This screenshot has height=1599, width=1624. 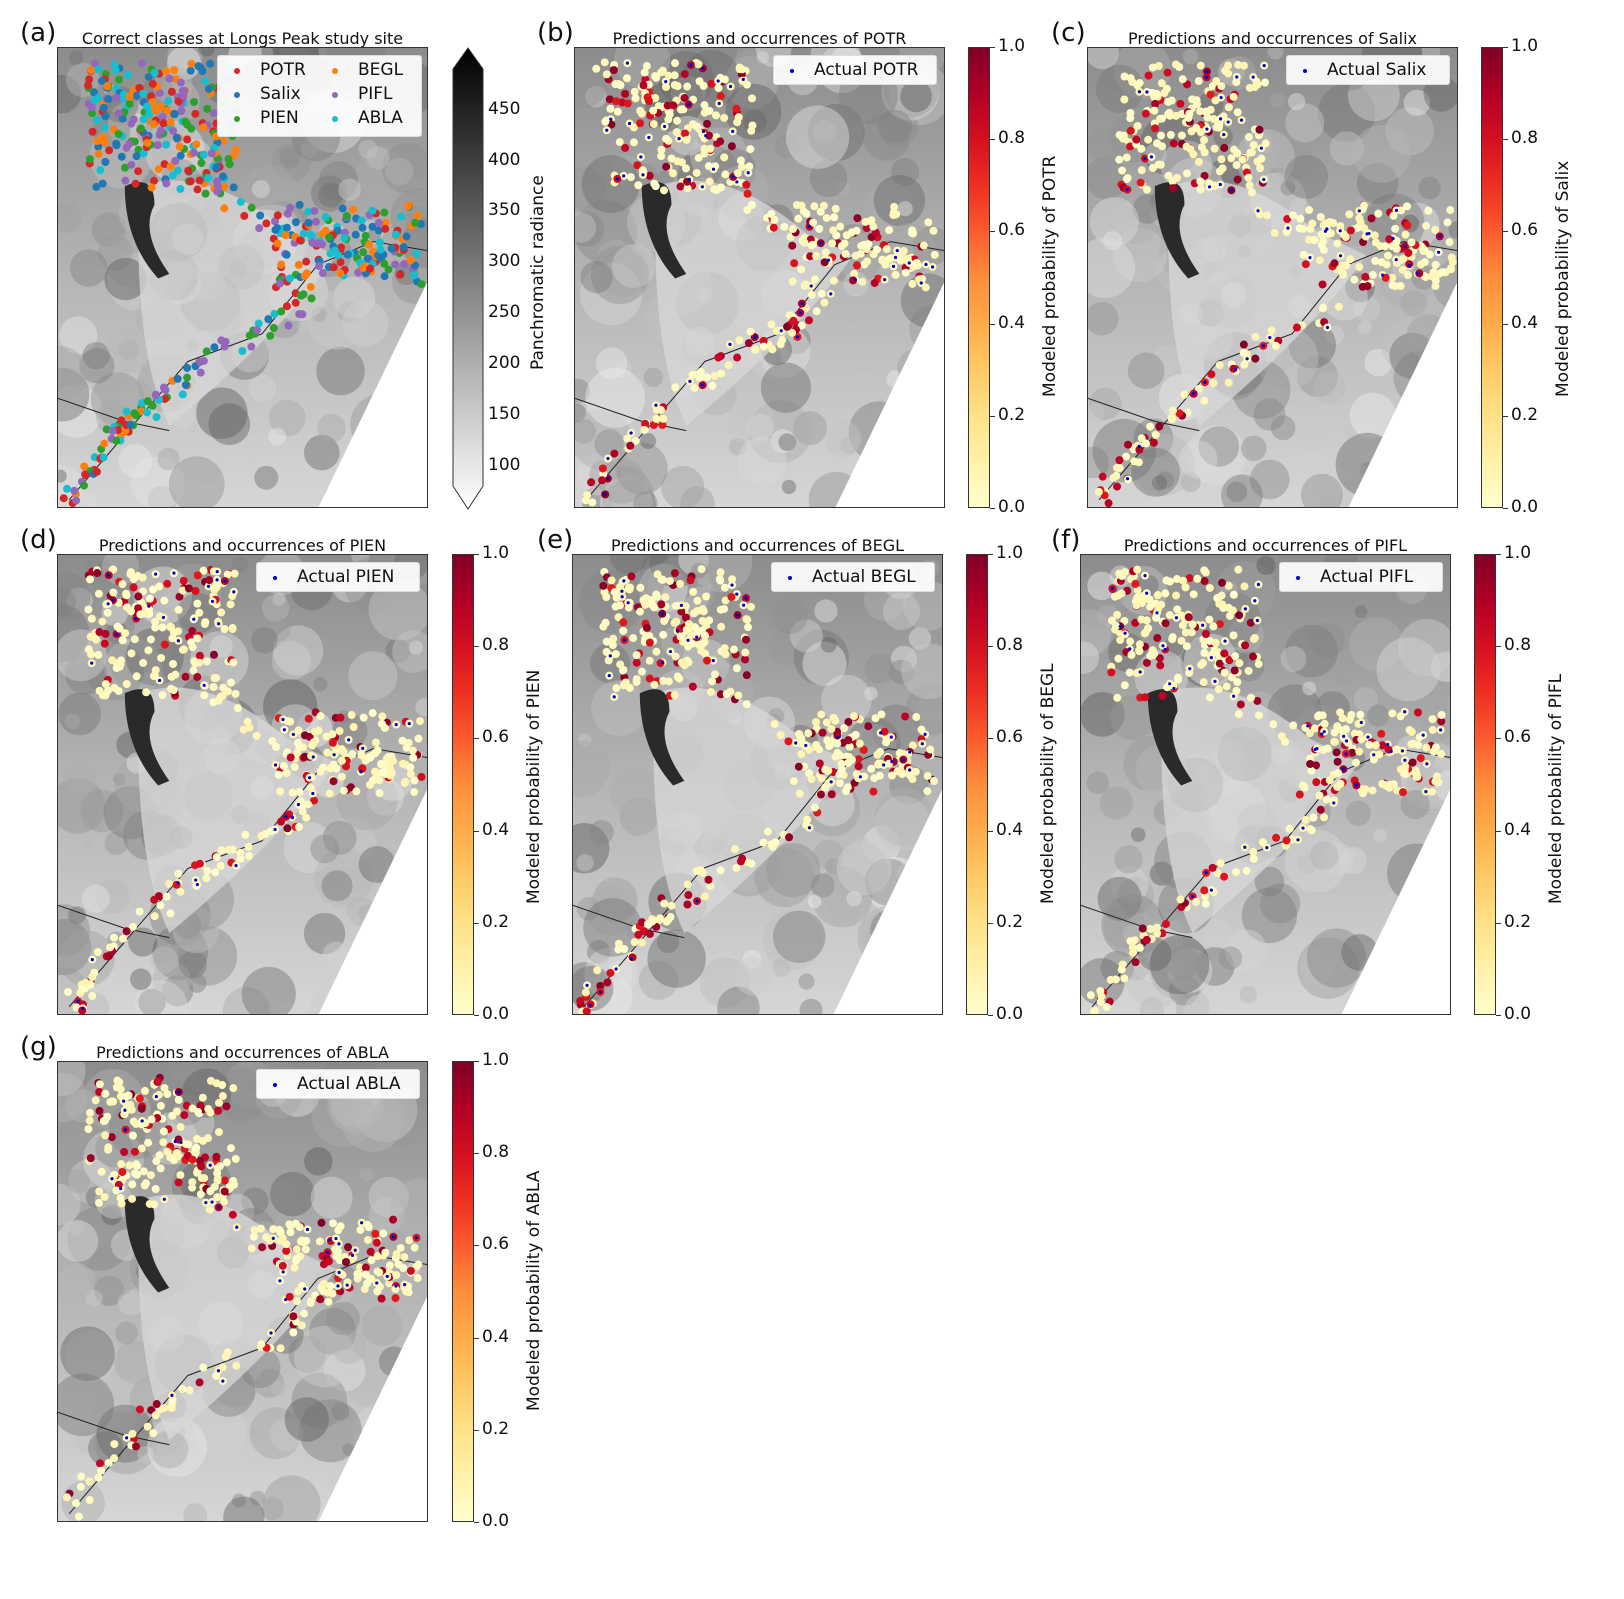 I want to click on colorbar-tick-mark, so click(x=476, y=923).